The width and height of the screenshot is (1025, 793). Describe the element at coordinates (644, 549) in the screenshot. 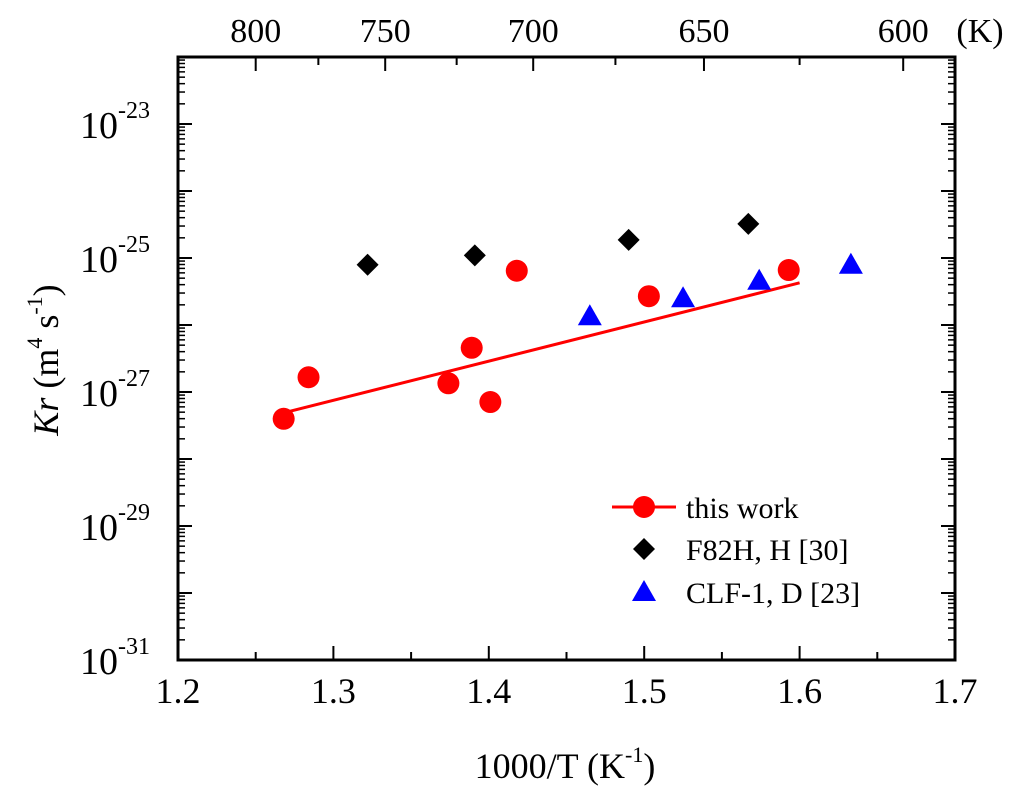

I see `legend-marker-f82h` at that location.